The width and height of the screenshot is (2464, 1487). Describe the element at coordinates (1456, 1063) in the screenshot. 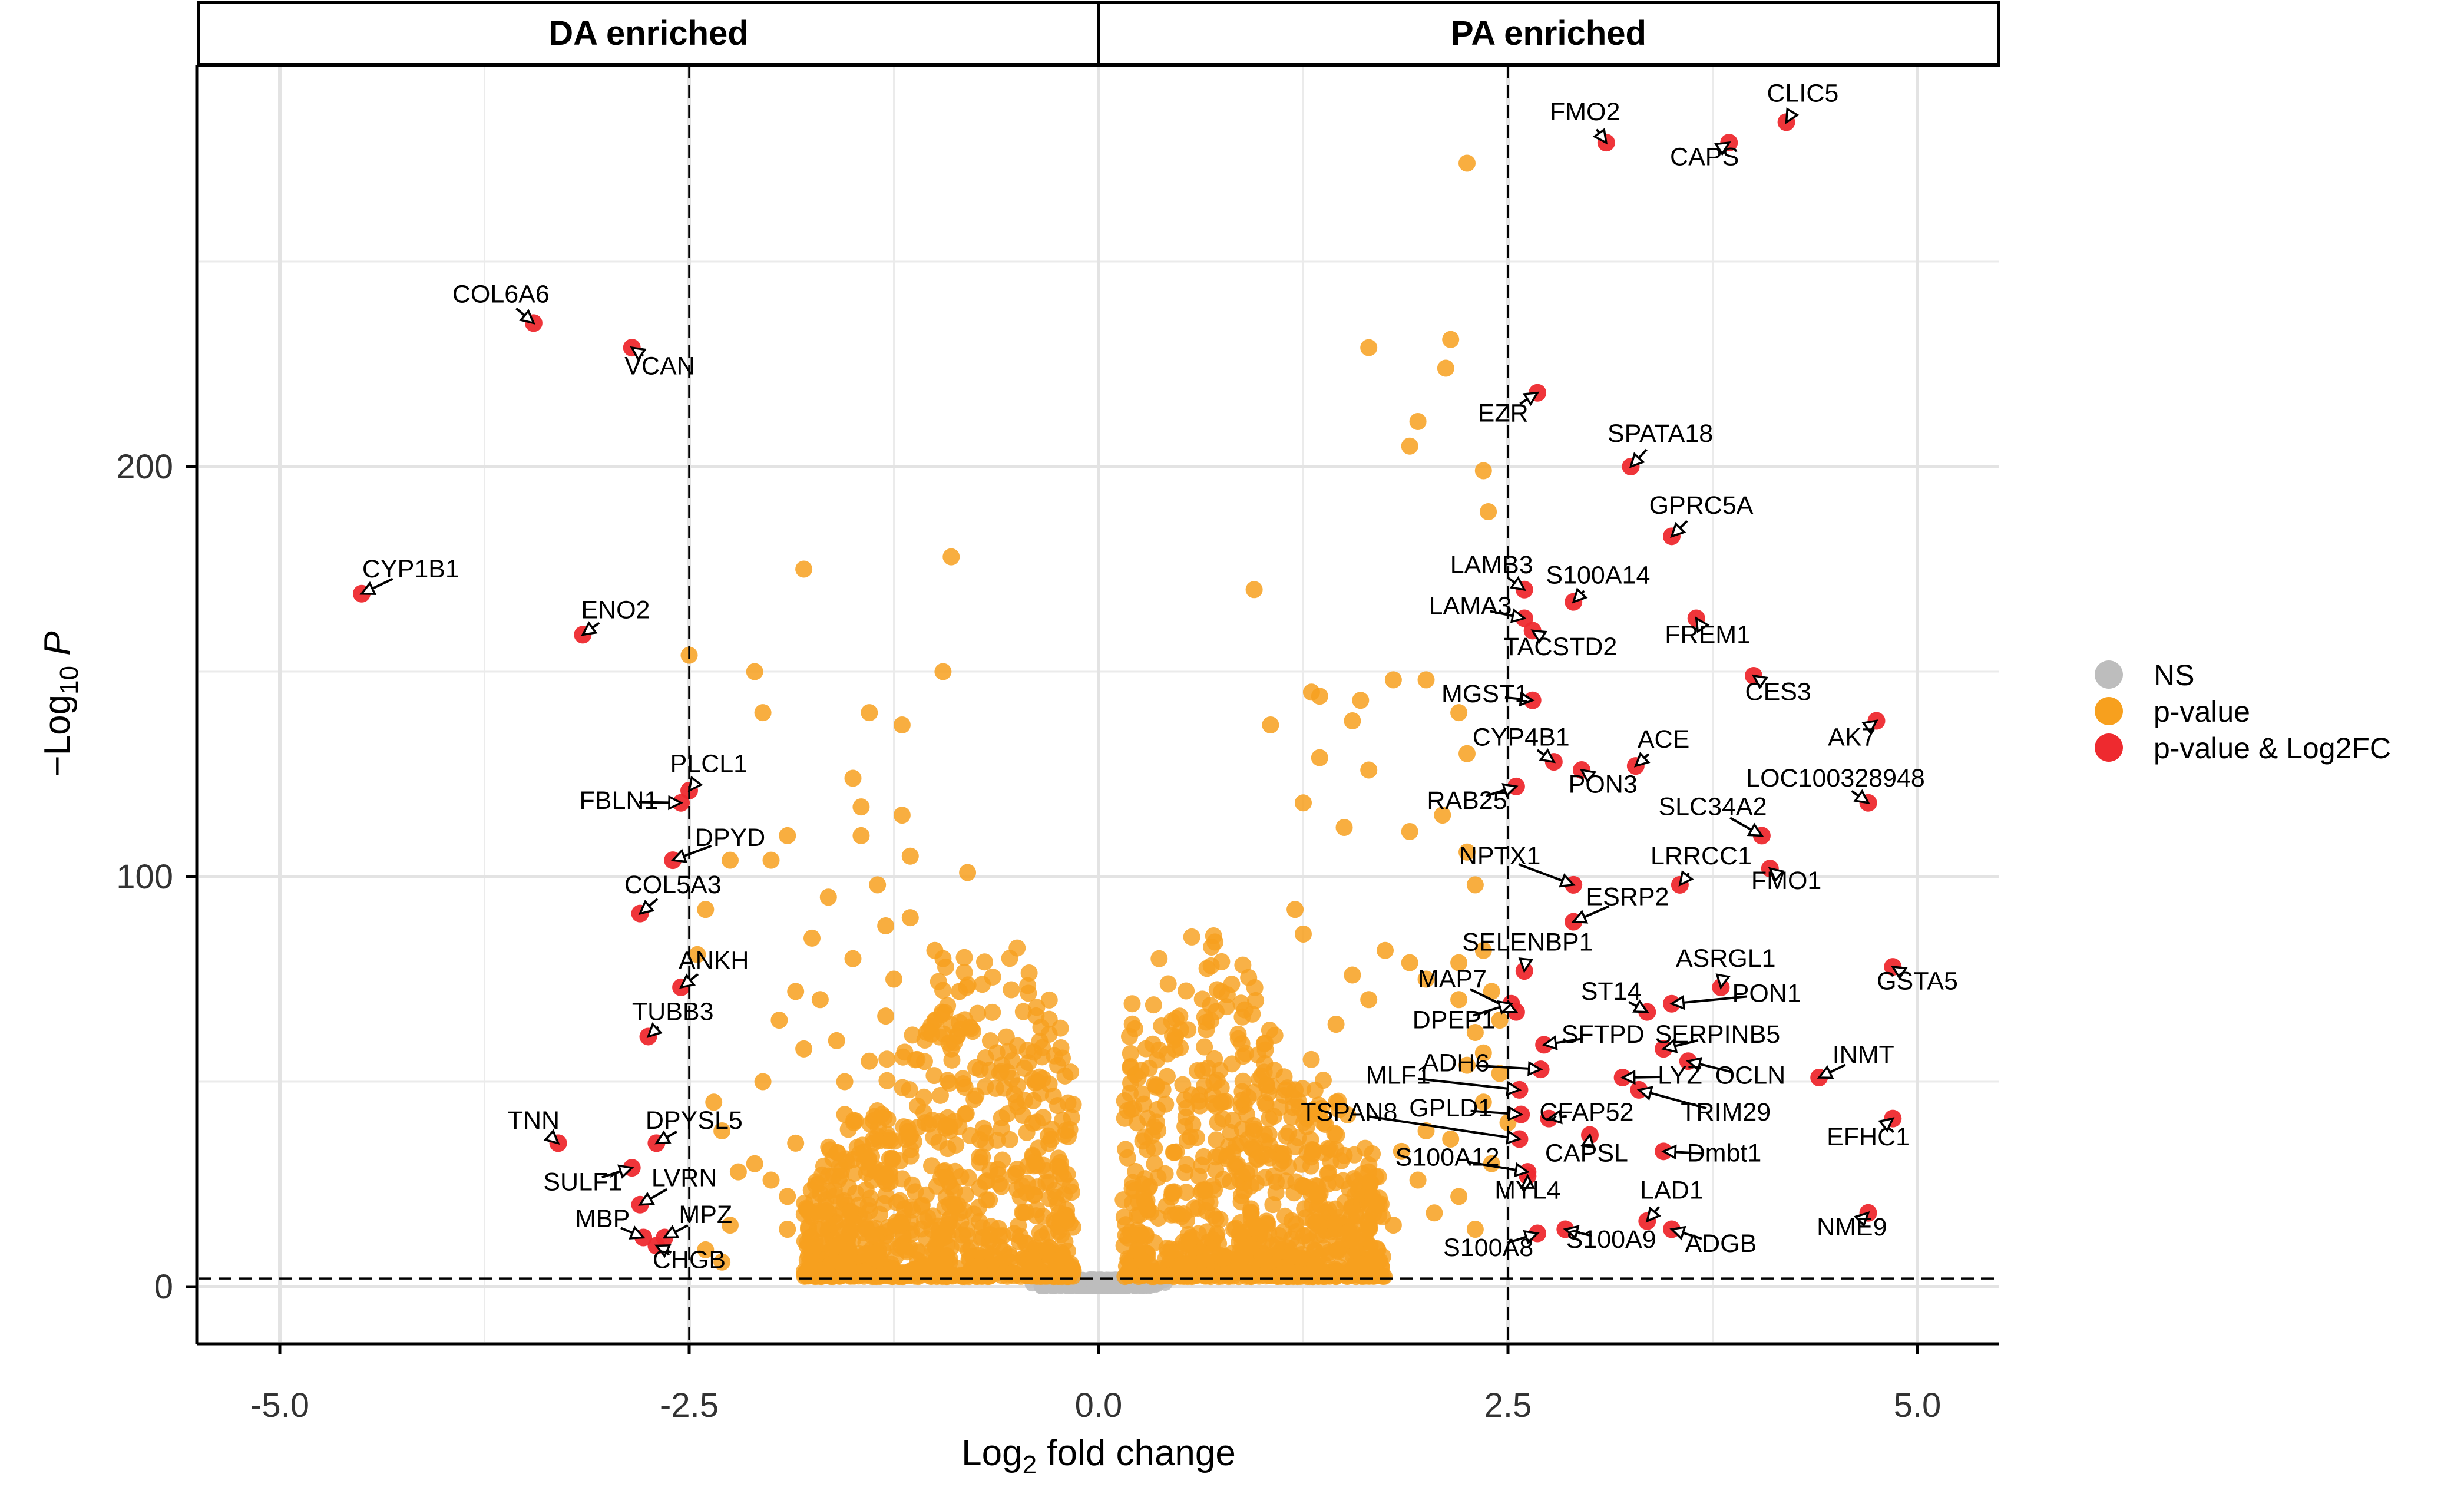

I see `gene-label-adh6: ADH6` at that location.